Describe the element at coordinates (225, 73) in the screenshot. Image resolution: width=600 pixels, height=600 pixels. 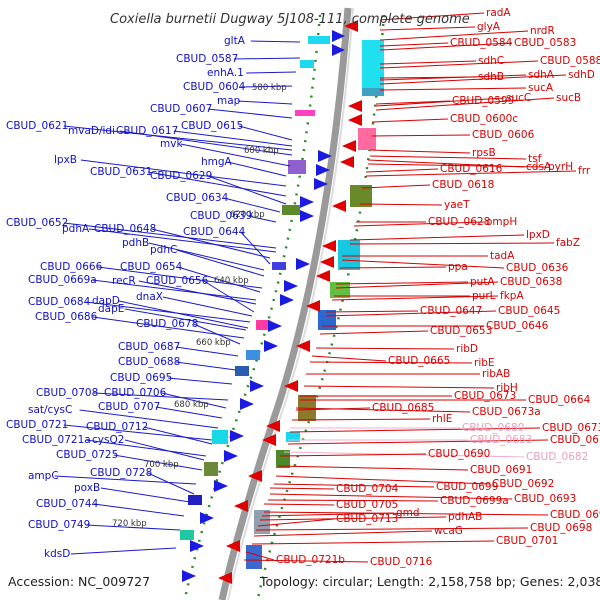
I see `gene-label-left: enhA.1` at that location.